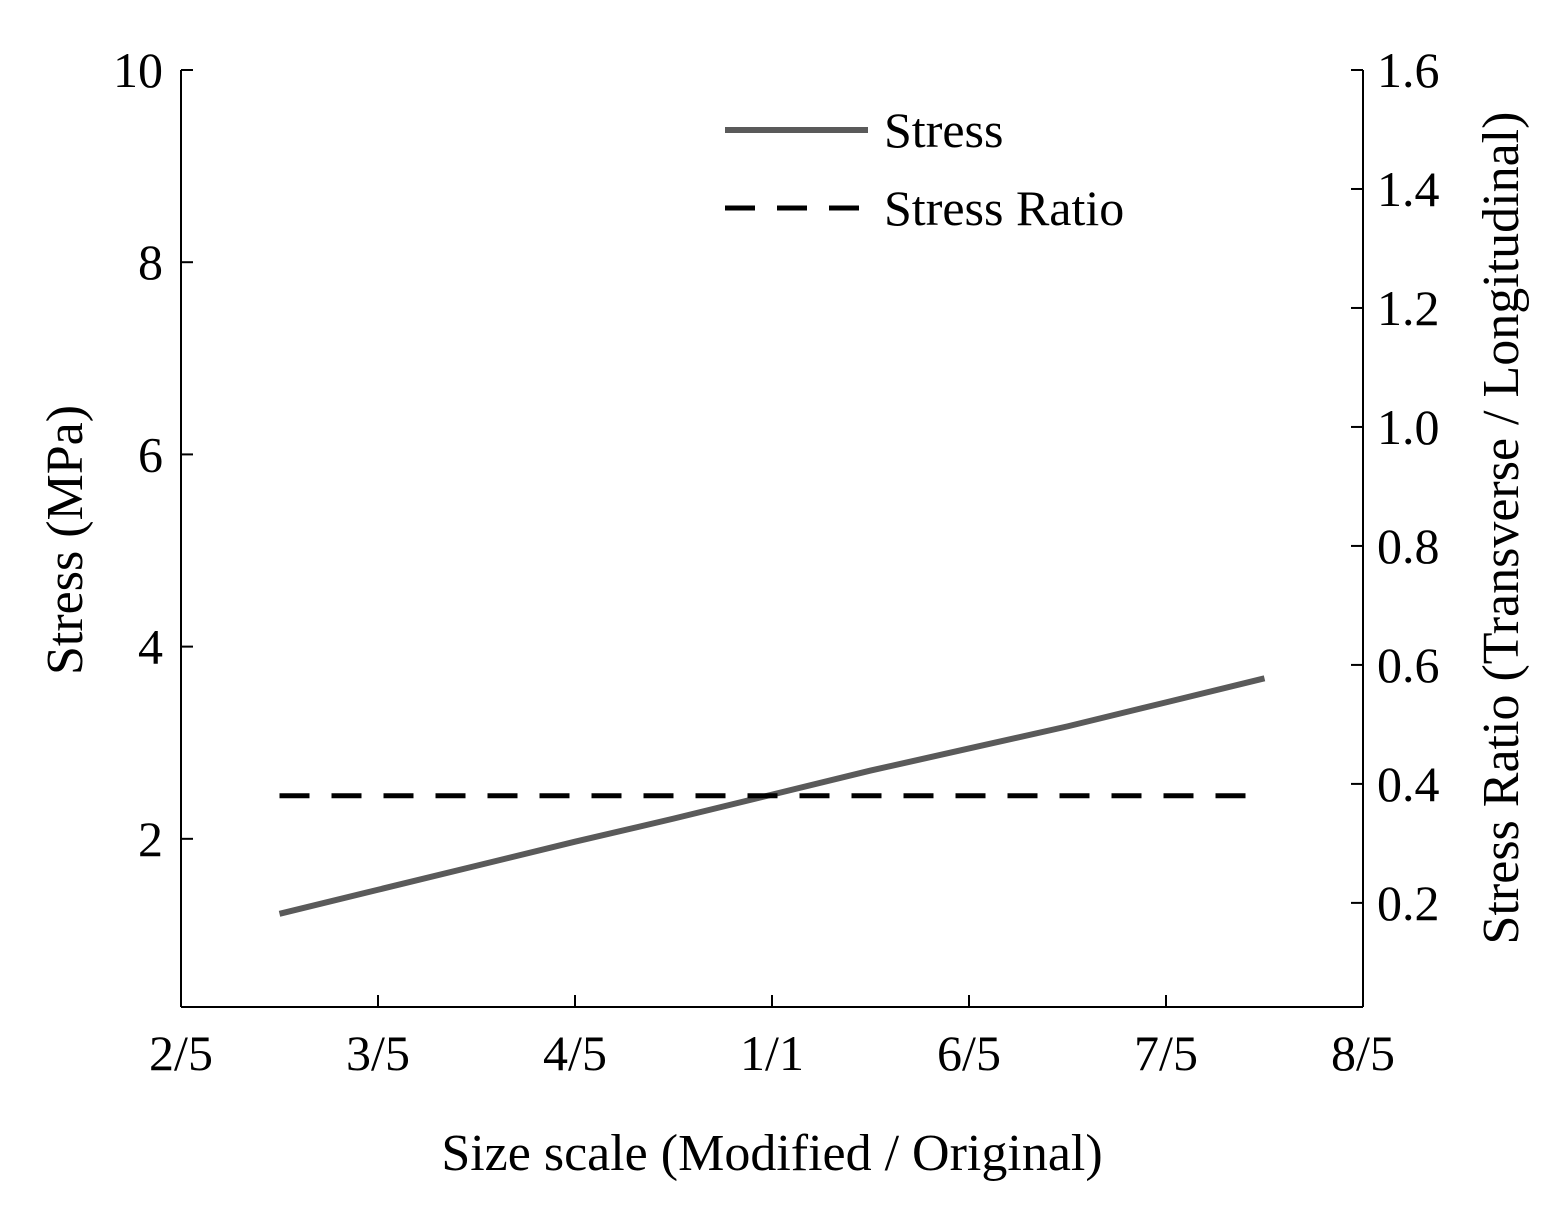 Image resolution: width=1557 pixels, height=1215 pixels. What do you see at coordinates (1166, 1053) in the screenshot?
I see `x-tick-label: 7/5` at bounding box center [1166, 1053].